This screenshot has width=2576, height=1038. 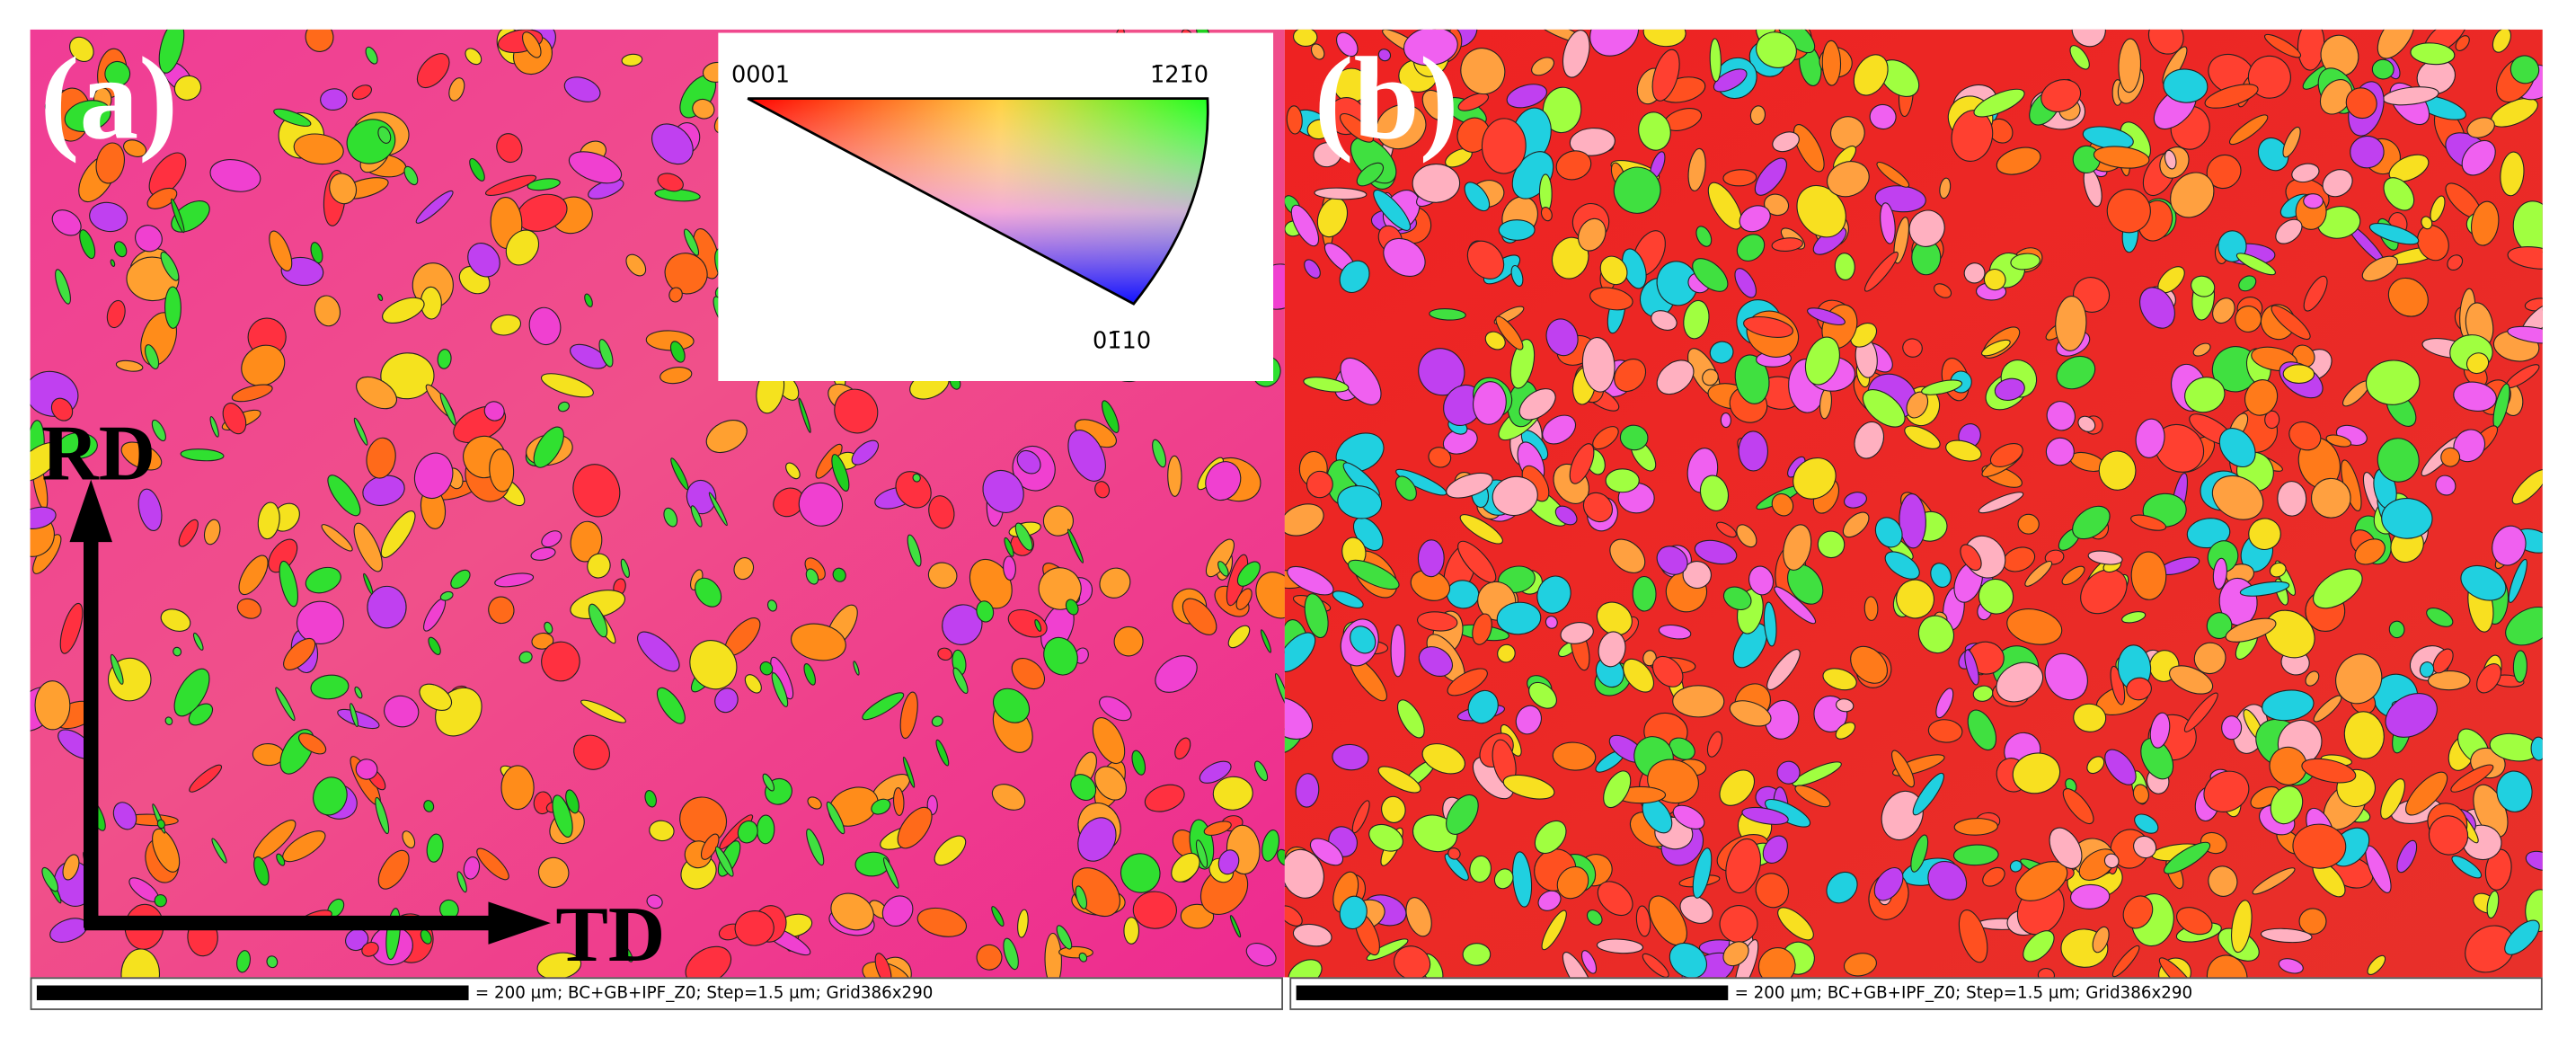 I want to click on direction-label: RD, so click(x=98, y=453).